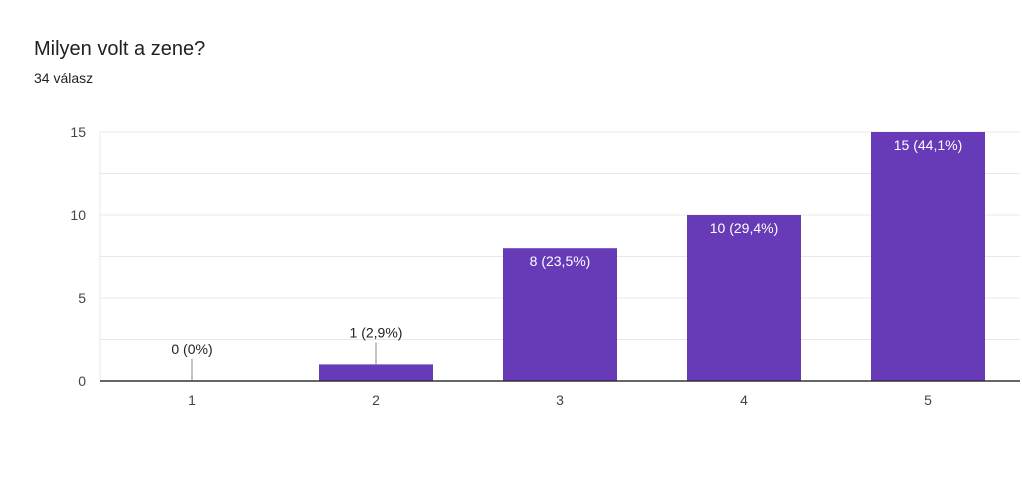  What do you see at coordinates (376, 400) in the screenshot?
I see `x-tick-label: 2` at bounding box center [376, 400].